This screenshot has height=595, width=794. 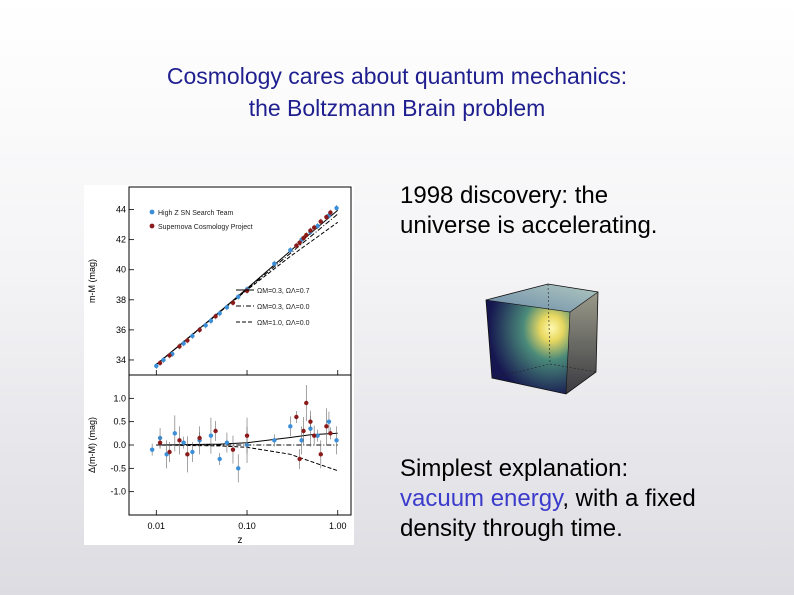 What do you see at coordinates (397, 108) in the screenshot?
I see `title-line-2: the Boltzmann Brain problem` at bounding box center [397, 108].